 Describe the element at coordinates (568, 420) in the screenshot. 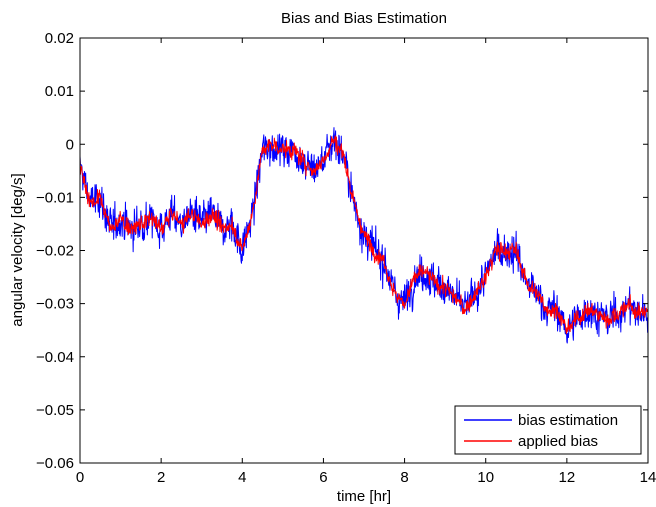

I see `legend-label-bias-estimation: bias estimation` at that location.